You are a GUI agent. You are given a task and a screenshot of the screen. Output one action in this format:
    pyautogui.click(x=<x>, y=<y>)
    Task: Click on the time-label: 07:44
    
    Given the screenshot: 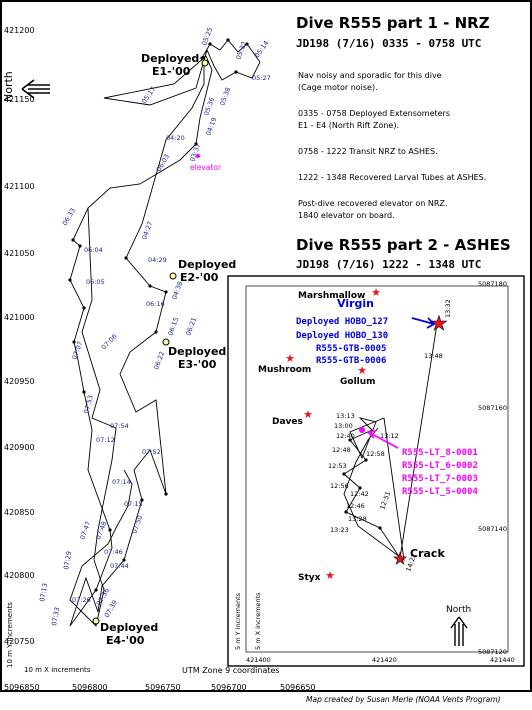 What is the action you would take?
    pyautogui.click(x=119, y=566)
    